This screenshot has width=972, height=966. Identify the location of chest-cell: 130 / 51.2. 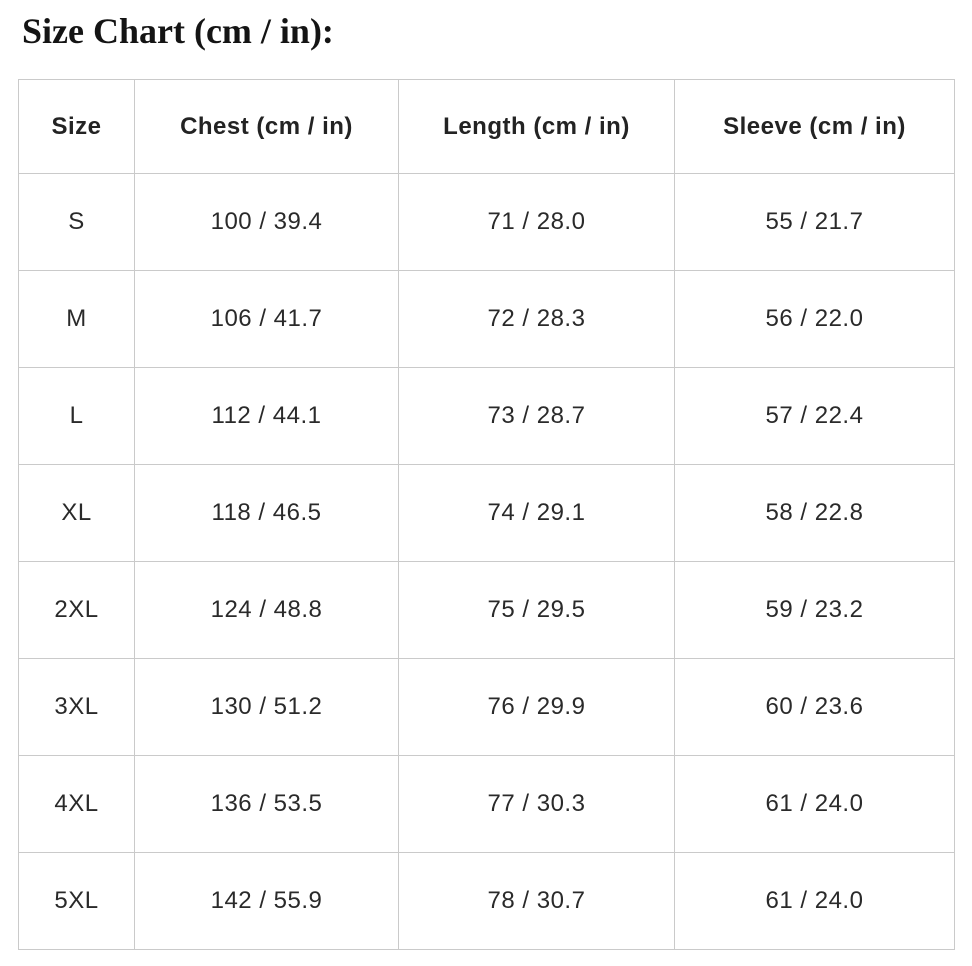
(266, 707).